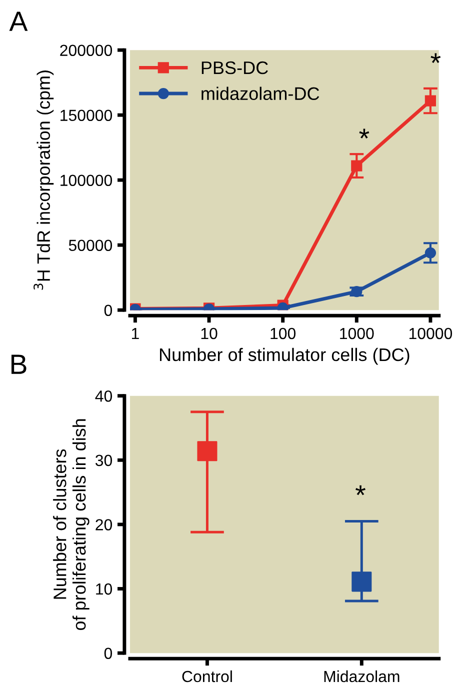 Image resolution: width=461 pixels, height=686 pixels. Describe the element at coordinates (90, 246) in the screenshot. I see `y-tick-label: 50000` at that location.